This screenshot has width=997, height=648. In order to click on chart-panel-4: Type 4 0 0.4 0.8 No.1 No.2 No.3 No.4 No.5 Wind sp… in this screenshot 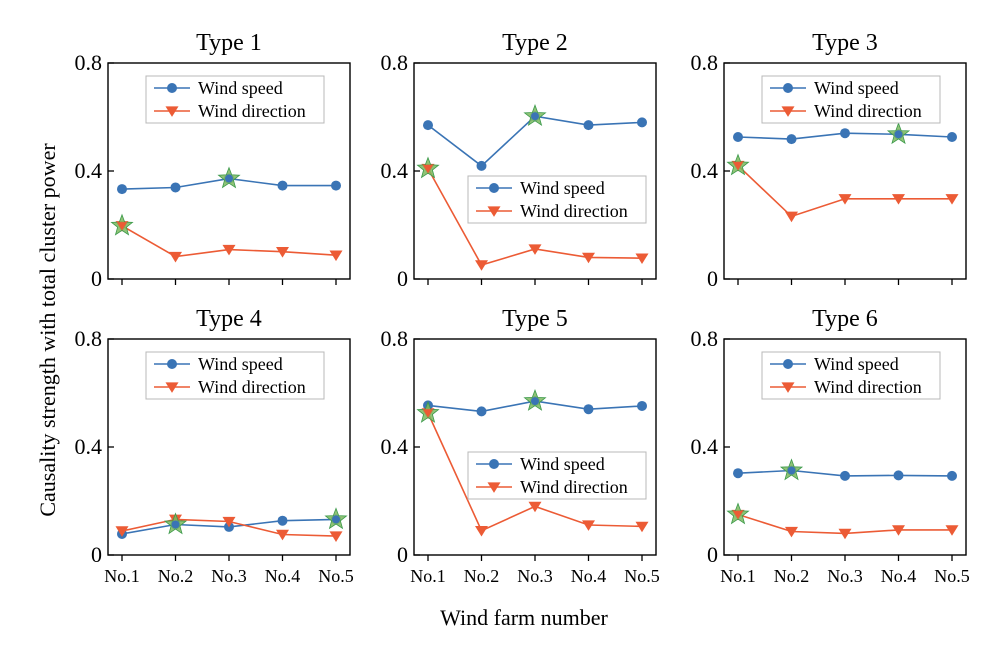, I will do `click(214, 446)`.